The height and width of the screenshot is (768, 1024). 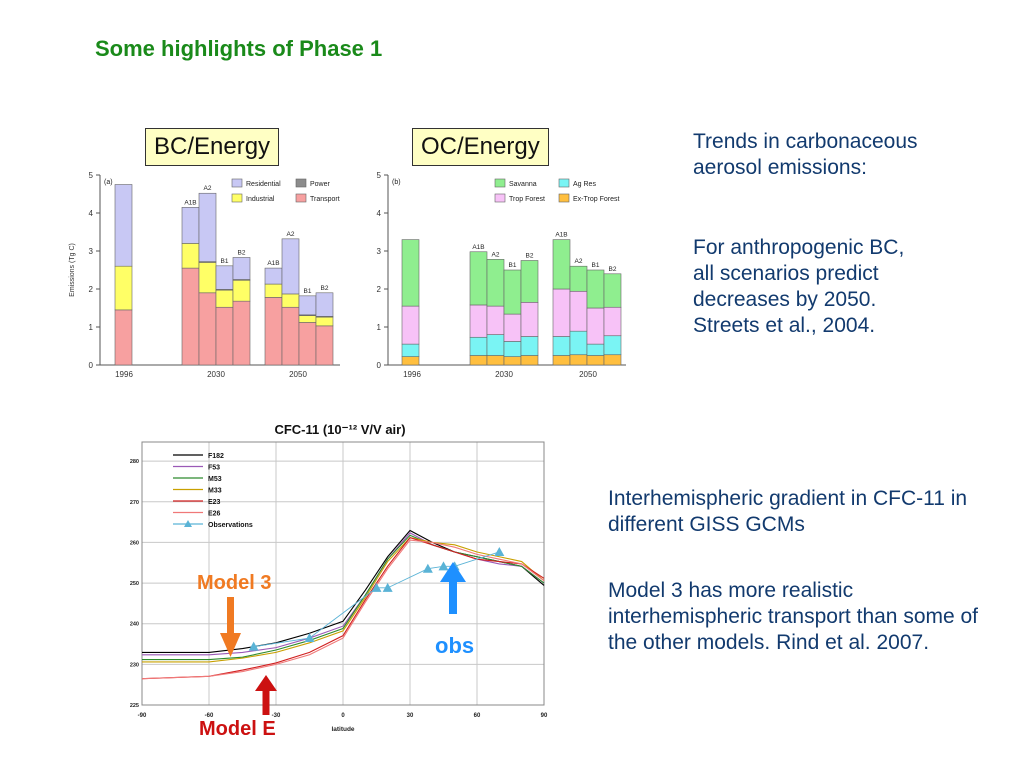 I want to click on legend-item-industrial: Industrial, so click(x=260, y=199).